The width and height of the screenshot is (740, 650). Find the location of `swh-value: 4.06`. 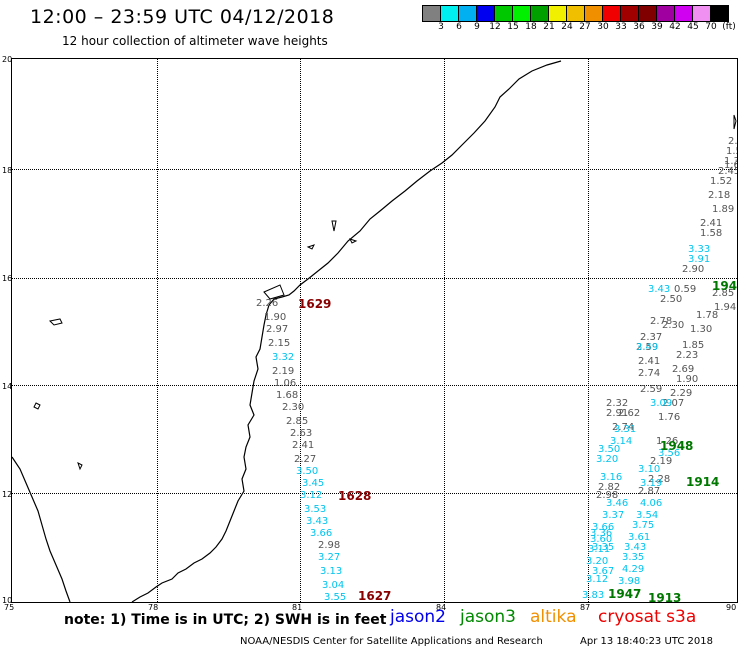

swh-value: 4.06 is located at coordinates (651, 503).